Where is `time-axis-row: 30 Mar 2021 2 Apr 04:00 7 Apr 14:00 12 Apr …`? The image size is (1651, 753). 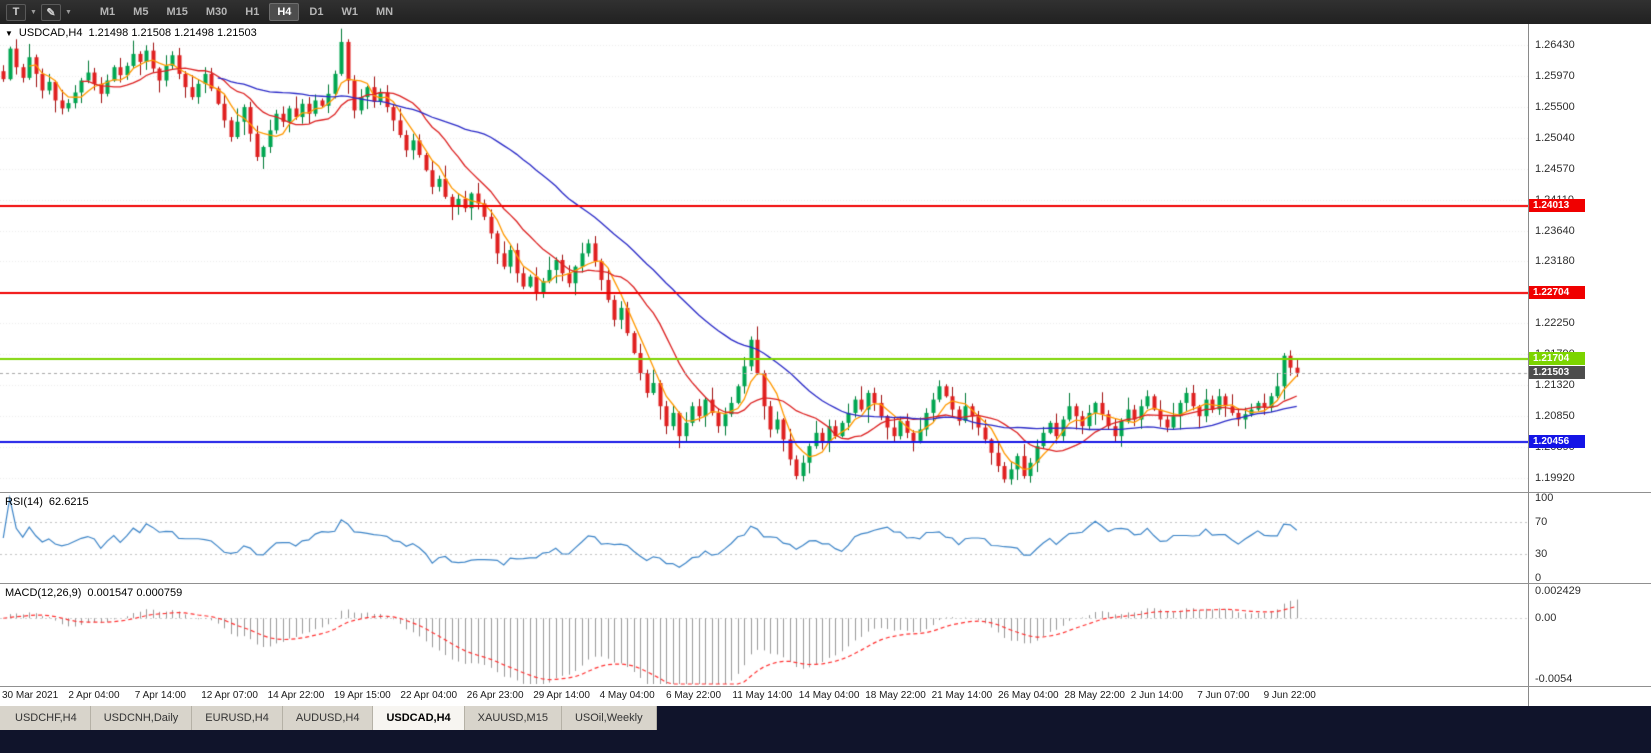
time-axis-row: 30 Mar 2021 2 Apr 04:00 7 Apr 14:00 12 Apr … is located at coordinates (825, 696).